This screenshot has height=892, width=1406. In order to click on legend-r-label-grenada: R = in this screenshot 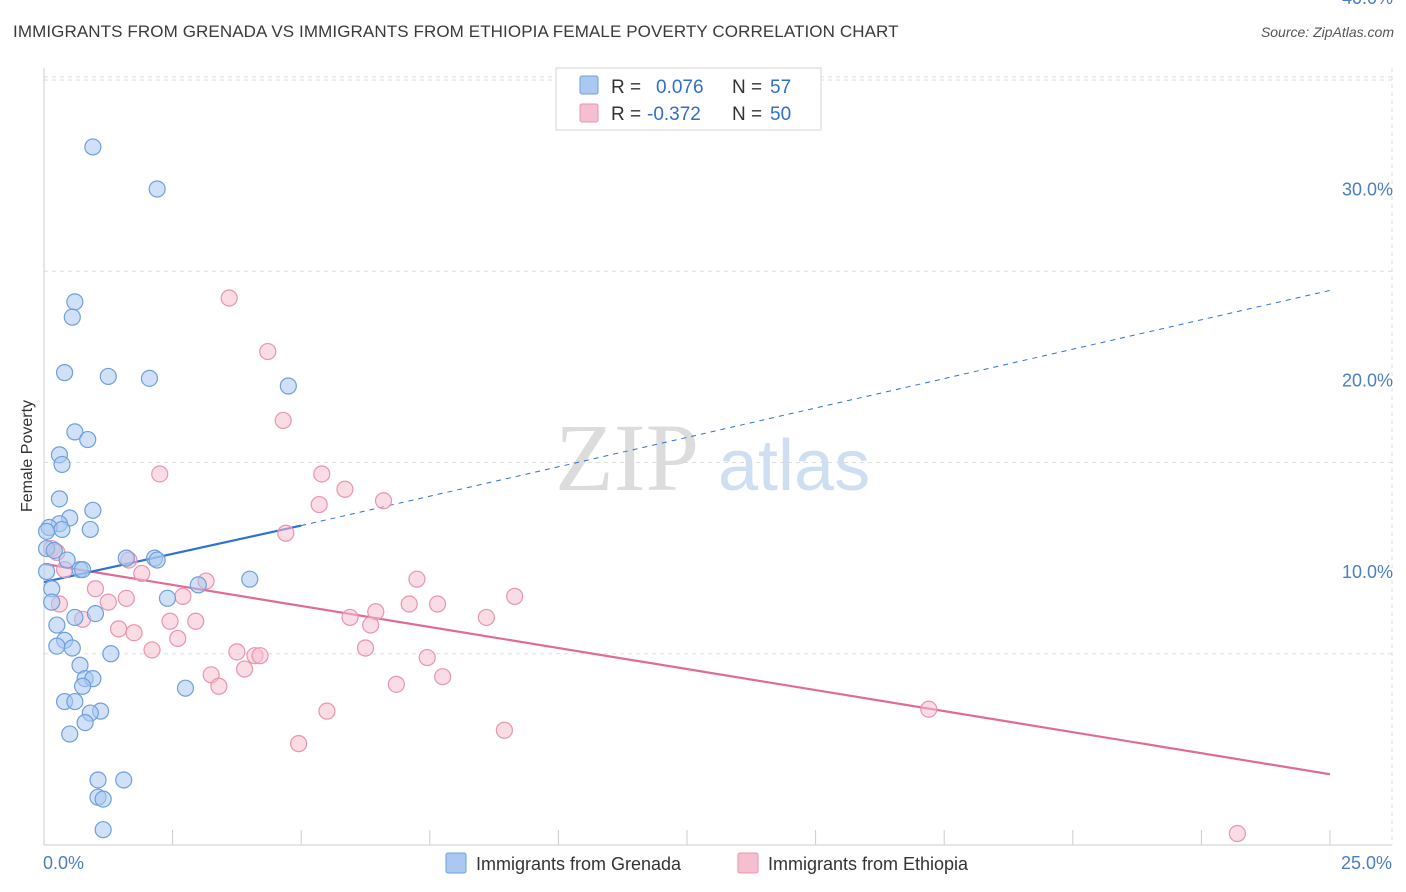, I will do `click(626, 87)`.